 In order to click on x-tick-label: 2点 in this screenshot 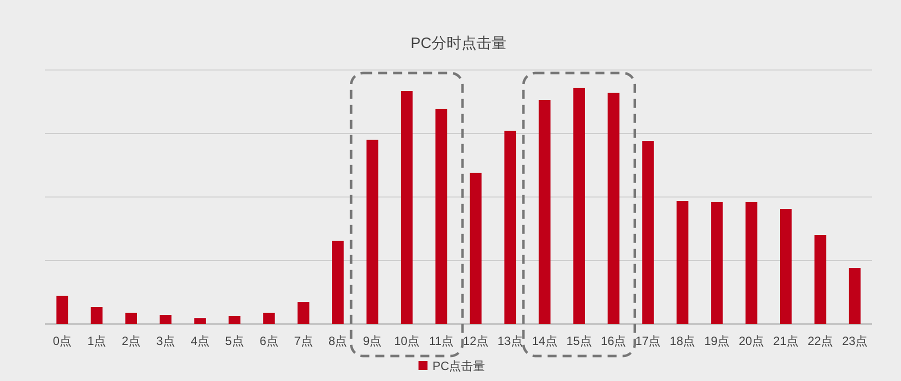, I will do `click(131, 341)`.